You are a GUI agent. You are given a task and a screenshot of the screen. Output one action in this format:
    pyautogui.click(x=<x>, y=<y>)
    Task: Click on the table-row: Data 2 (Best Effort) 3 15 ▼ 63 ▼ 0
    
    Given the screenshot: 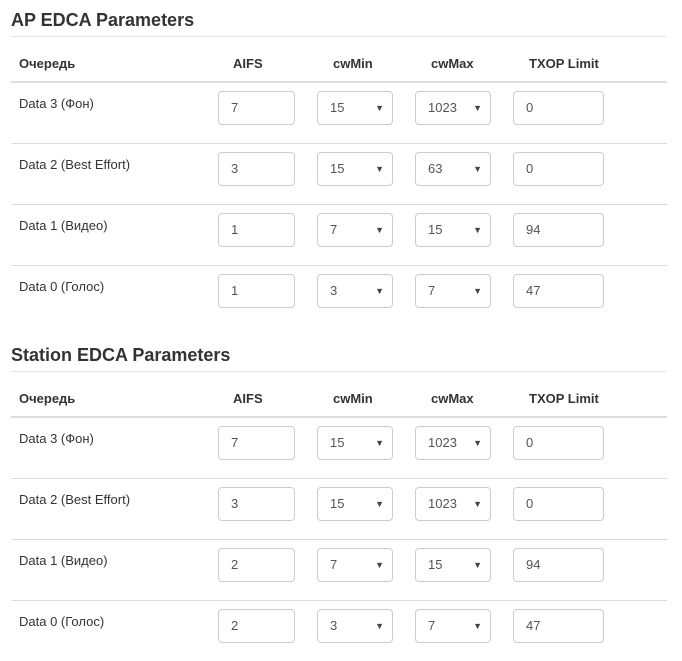 What is the action you would take?
    pyautogui.click(x=339, y=174)
    